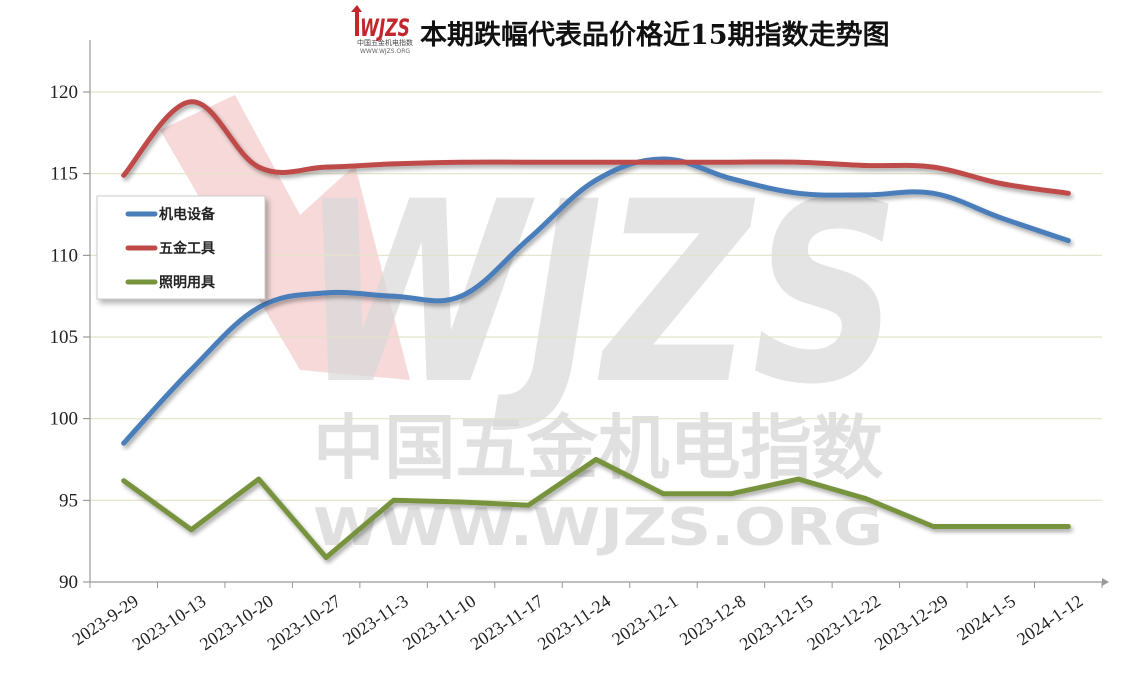 This screenshot has width=1136, height=688. I want to click on legend-label: 机电设备, so click(187, 214).